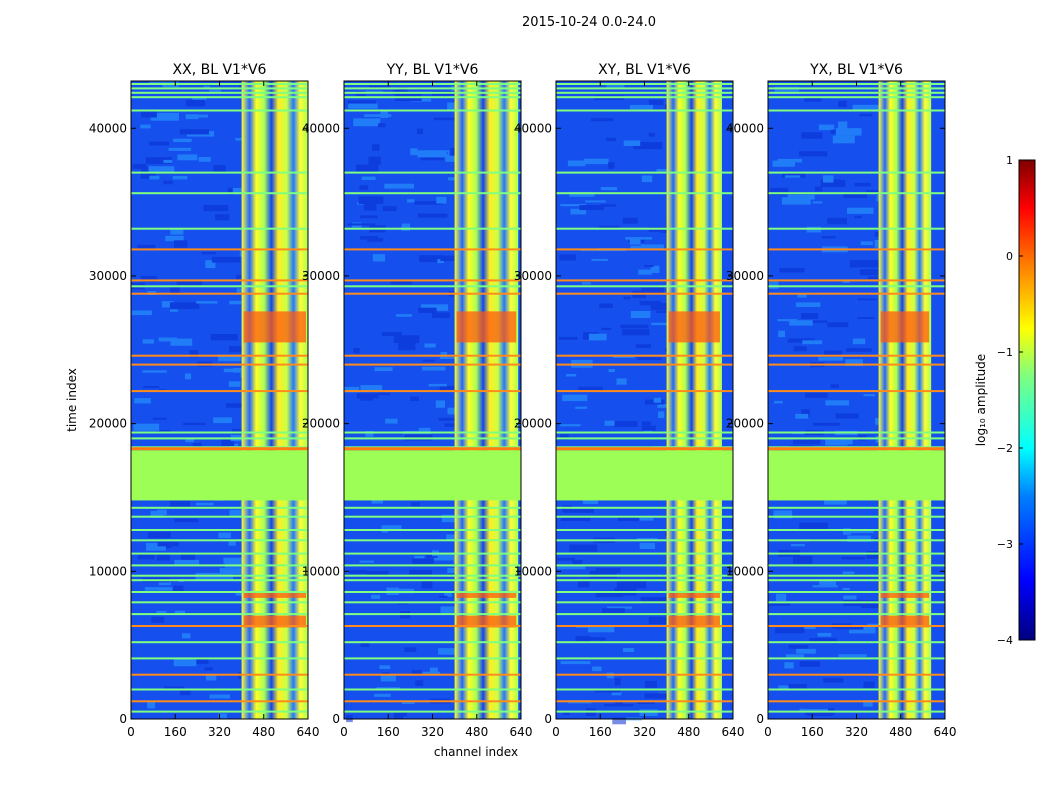 The height and width of the screenshot is (800, 1050). What do you see at coordinates (219, 449) in the screenshot?
I see `flagged-block-edge` at bounding box center [219, 449].